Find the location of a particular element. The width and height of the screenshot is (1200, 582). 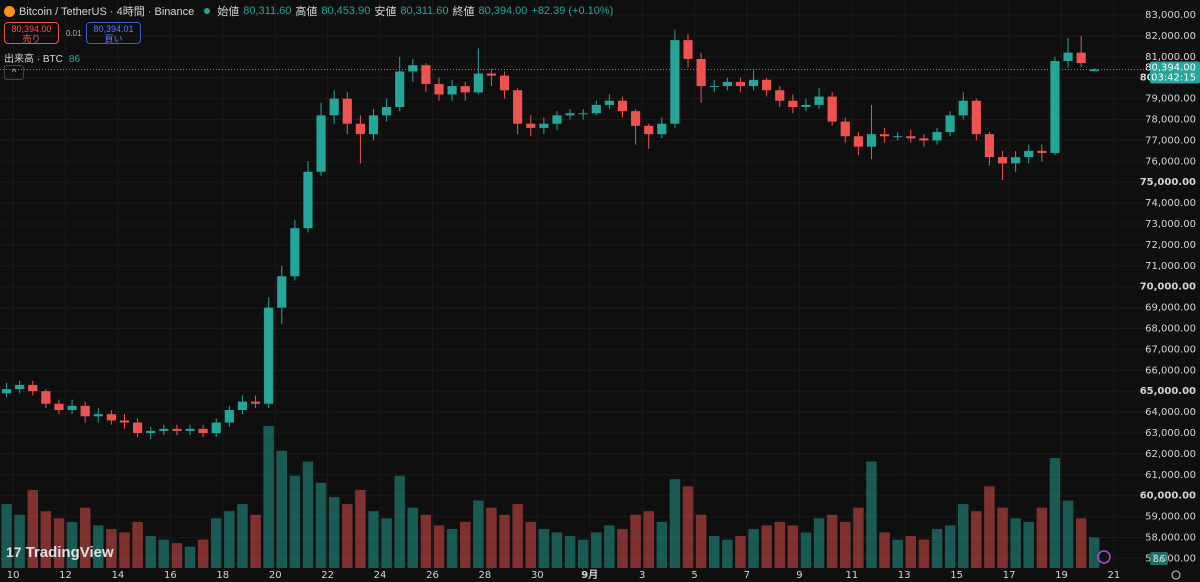

x-tick-label: 26 is located at coordinates (432, 575).